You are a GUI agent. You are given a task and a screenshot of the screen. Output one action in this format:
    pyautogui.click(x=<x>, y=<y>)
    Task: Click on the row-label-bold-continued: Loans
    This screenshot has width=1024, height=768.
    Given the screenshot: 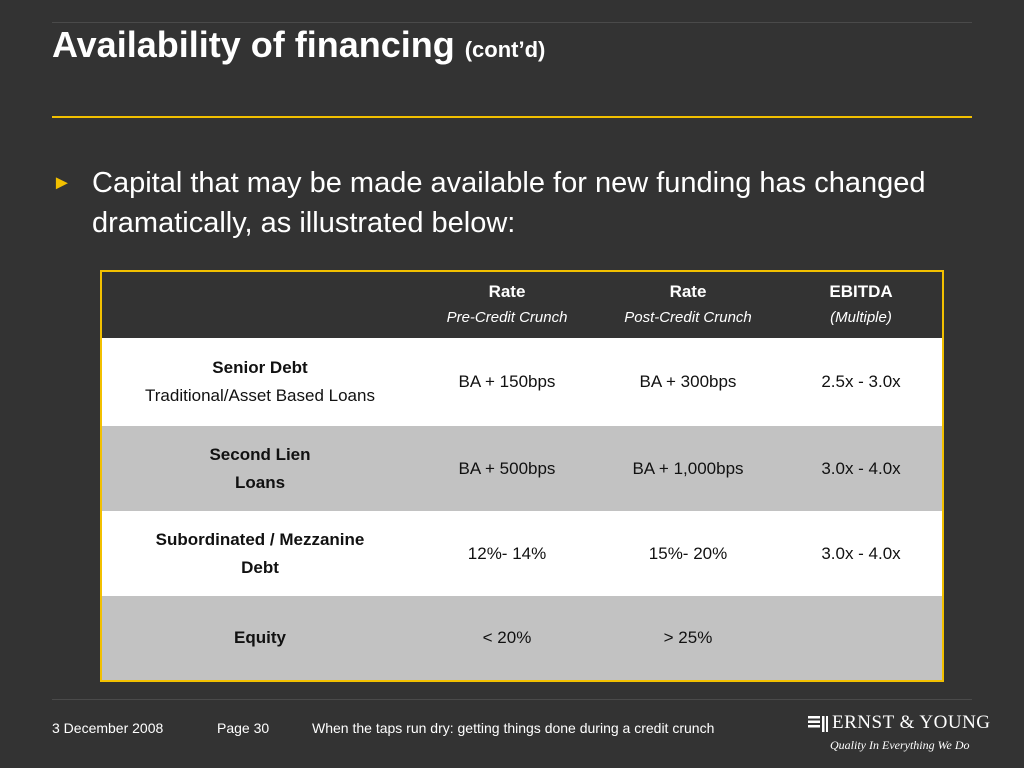 What is the action you would take?
    pyautogui.click(x=260, y=482)
    